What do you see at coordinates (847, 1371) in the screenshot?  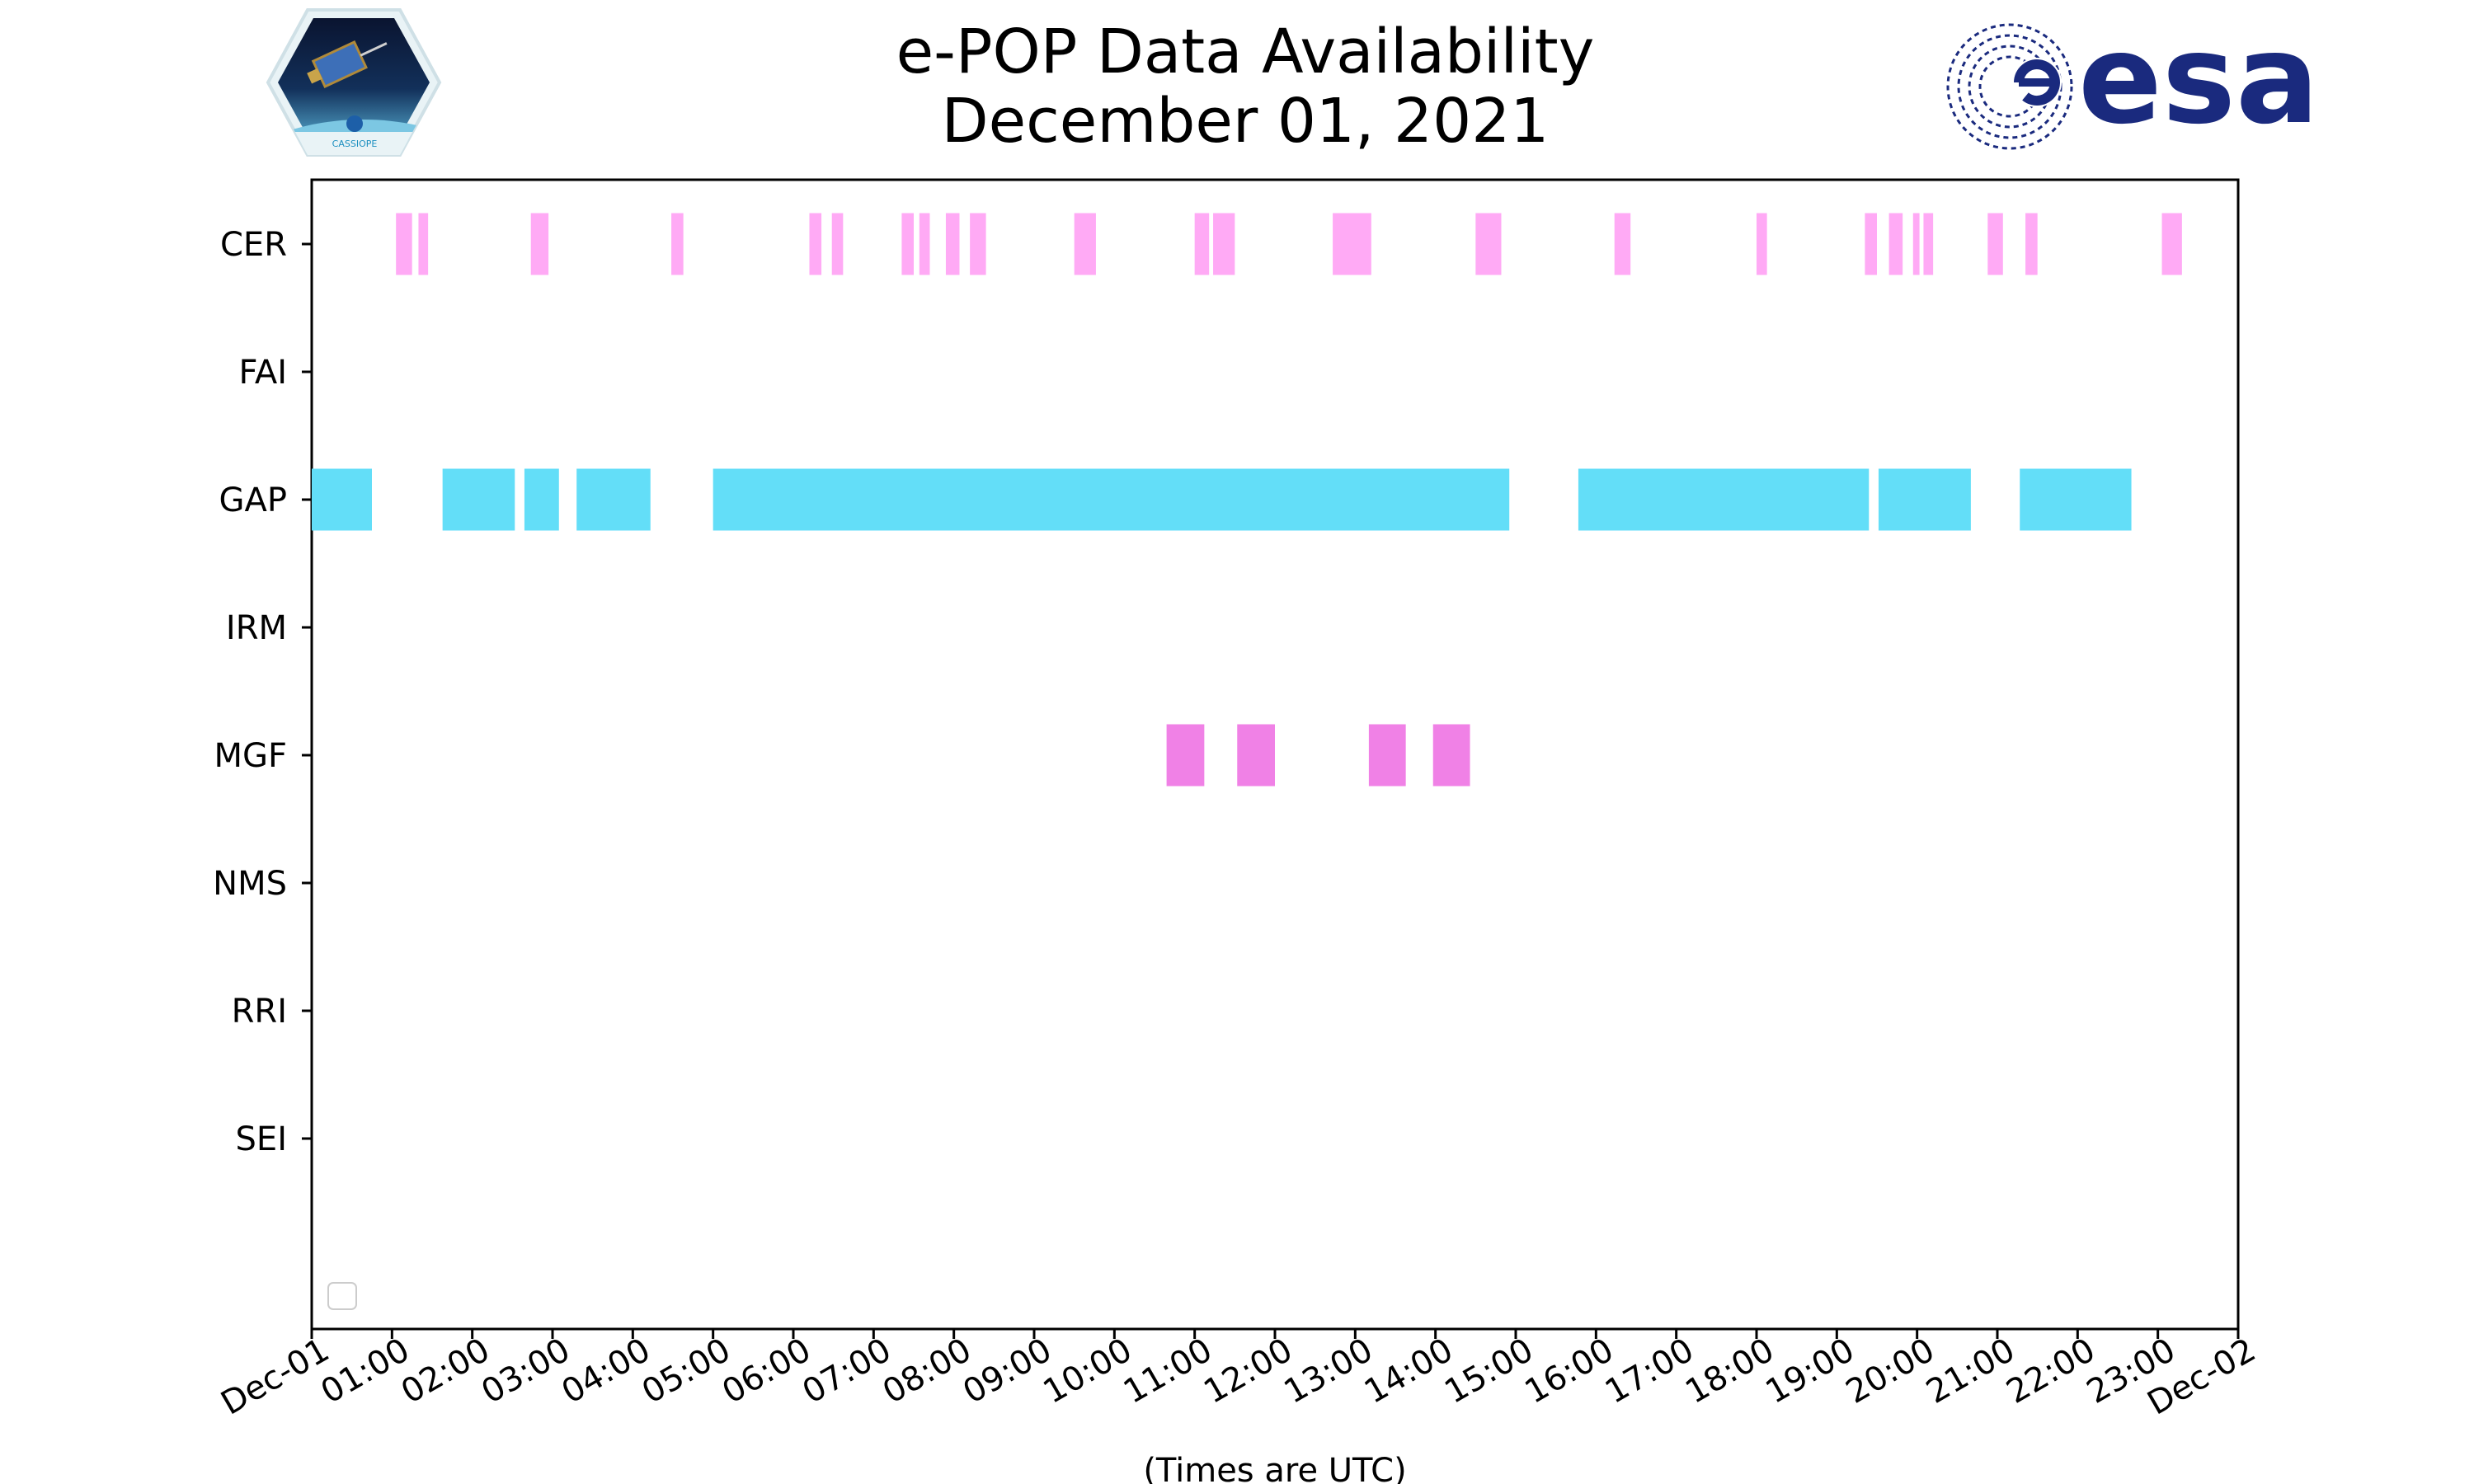 I see `x-tick-label-7: 07:00` at bounding box center [847, 1371].